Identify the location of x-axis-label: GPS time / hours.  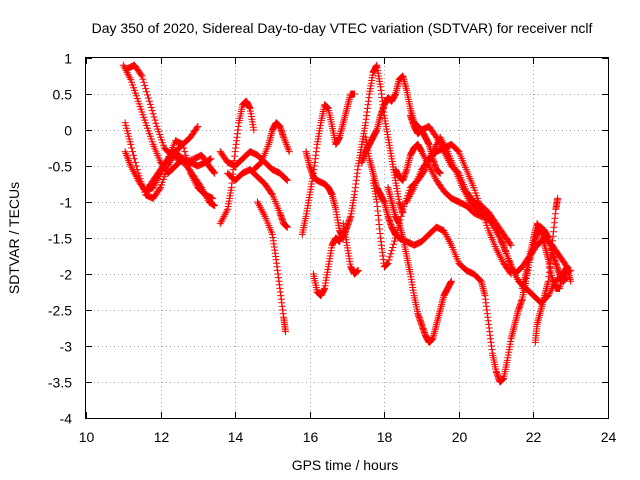
(345, 465).